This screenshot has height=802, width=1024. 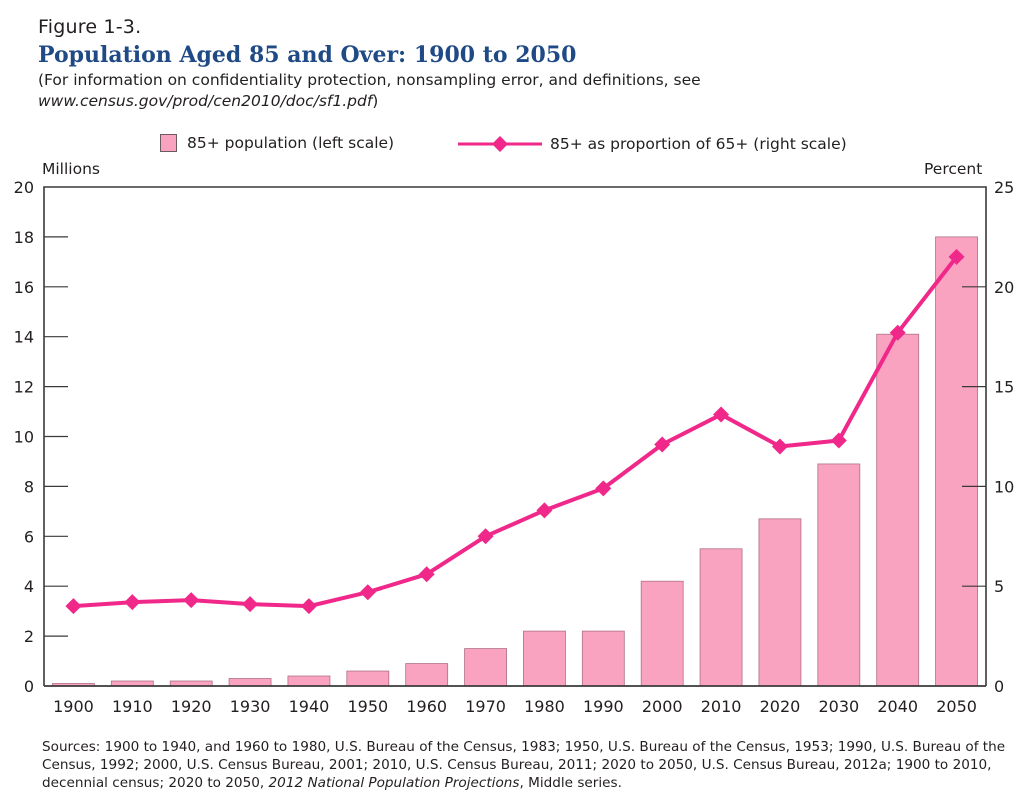 What do you see at coordinates (24, 237) in the screenshot?
I see `left-tick-label: 18` at bounding box center [24, 237].